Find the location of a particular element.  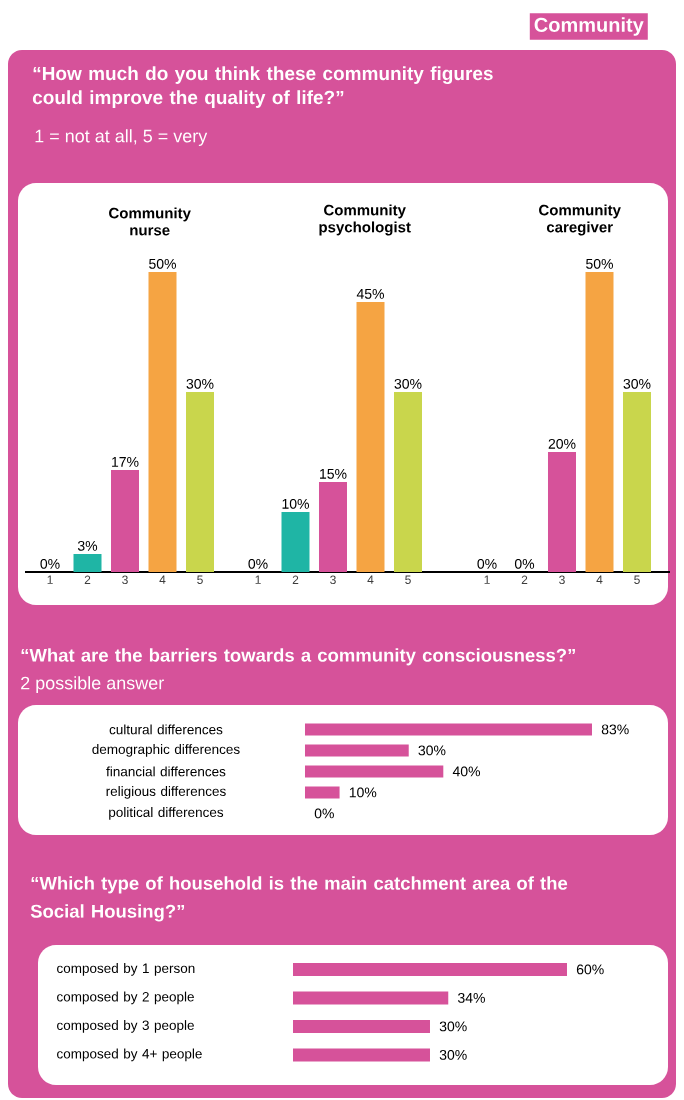

y-tick-label: composed by 1 person is located at coordinates (126, 969).